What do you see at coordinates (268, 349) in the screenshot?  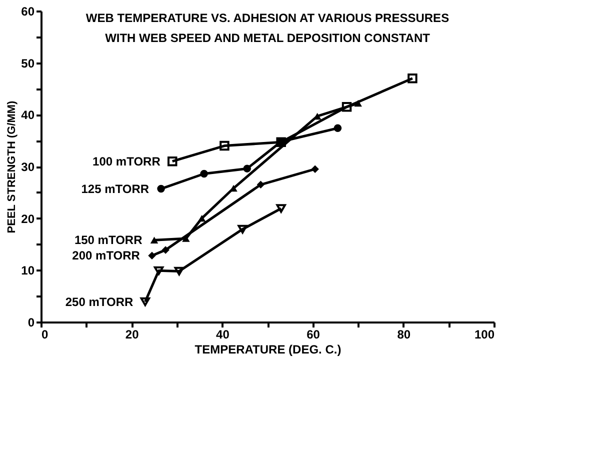 I see `x-axis-title: TEMPERATURE (DEG. C.)` at bounding box center [268, 349].